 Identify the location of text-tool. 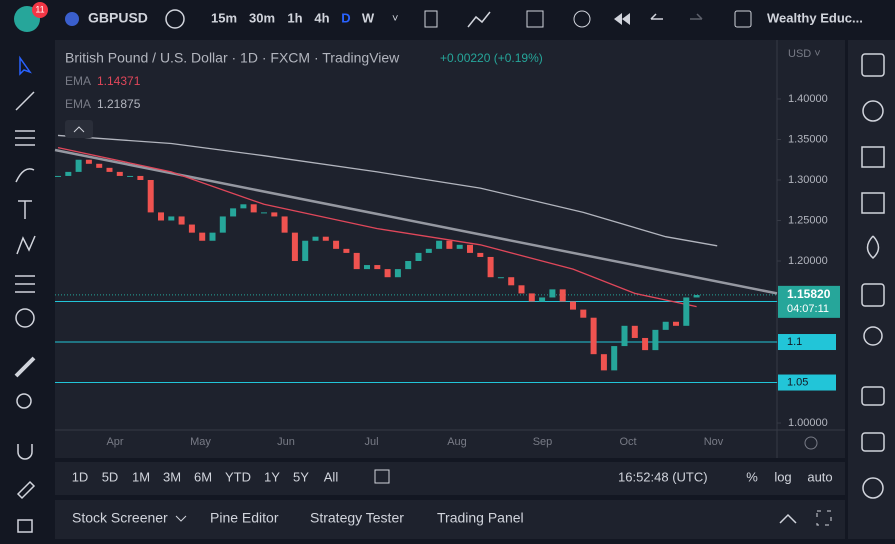
(25, 209).